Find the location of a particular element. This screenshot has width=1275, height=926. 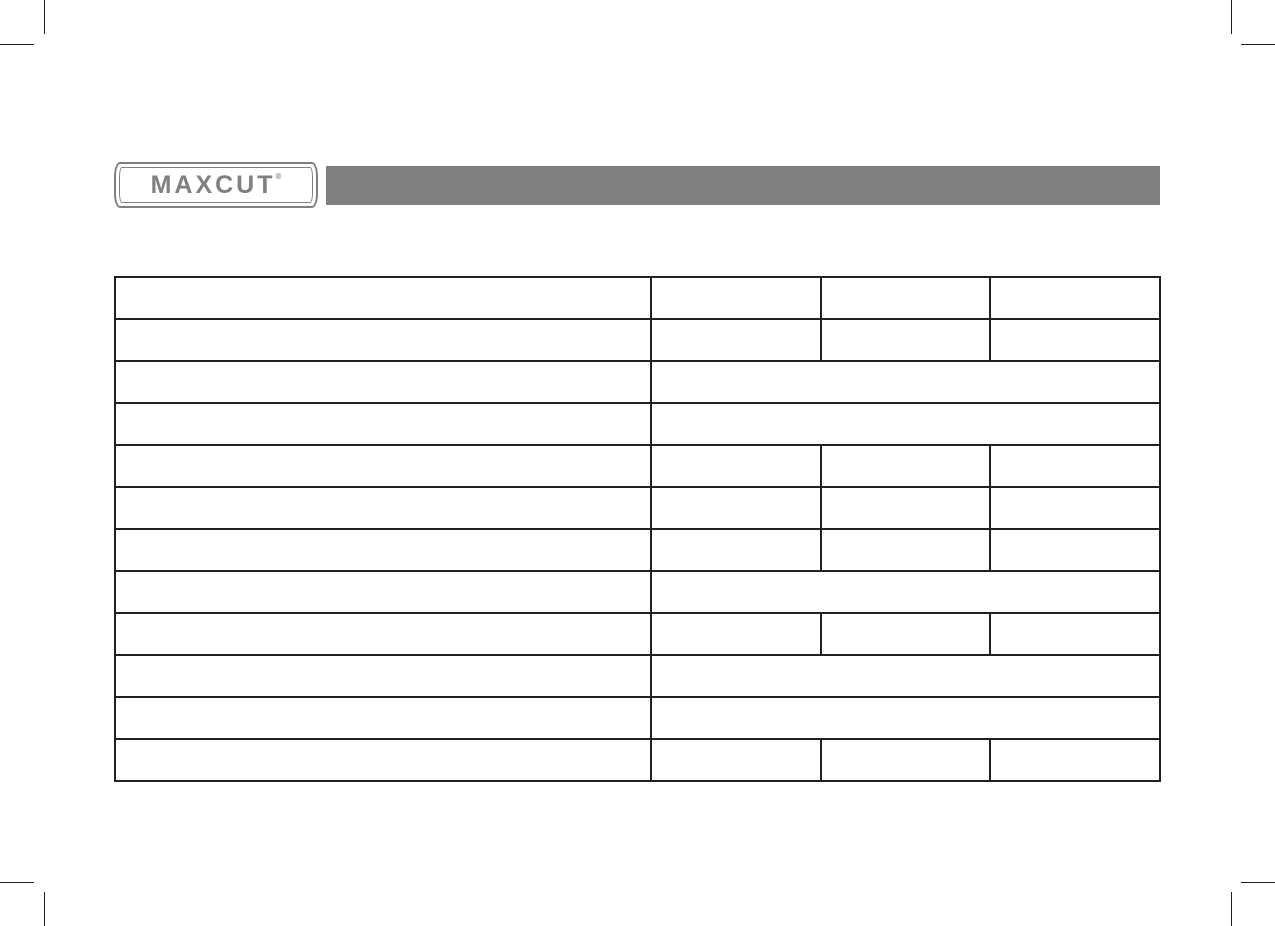

registered-mark: ® is located at coordinates (278, 176).